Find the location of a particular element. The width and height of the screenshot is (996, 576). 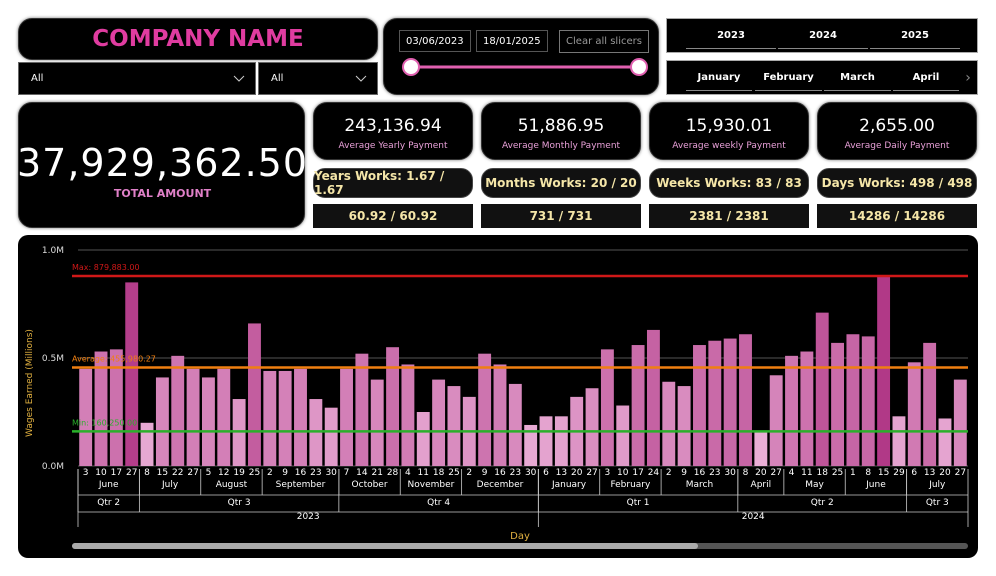

quarter-label: Qtr 2 is located at coordinates (108, 503).